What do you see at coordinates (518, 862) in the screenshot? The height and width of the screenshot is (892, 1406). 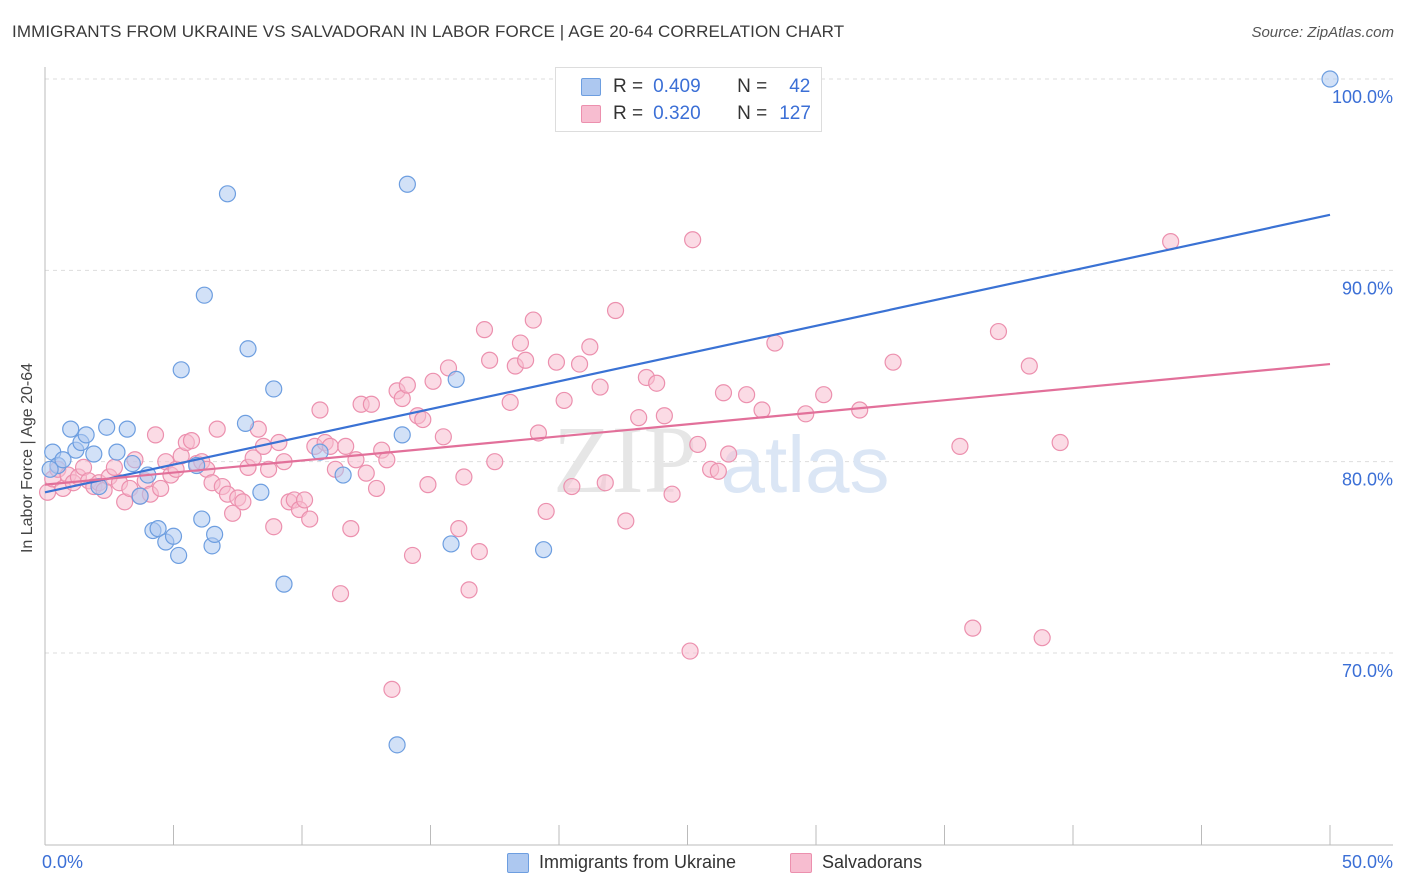 I see `legend-ukraine-swatch` at bounding box center [518, 862].